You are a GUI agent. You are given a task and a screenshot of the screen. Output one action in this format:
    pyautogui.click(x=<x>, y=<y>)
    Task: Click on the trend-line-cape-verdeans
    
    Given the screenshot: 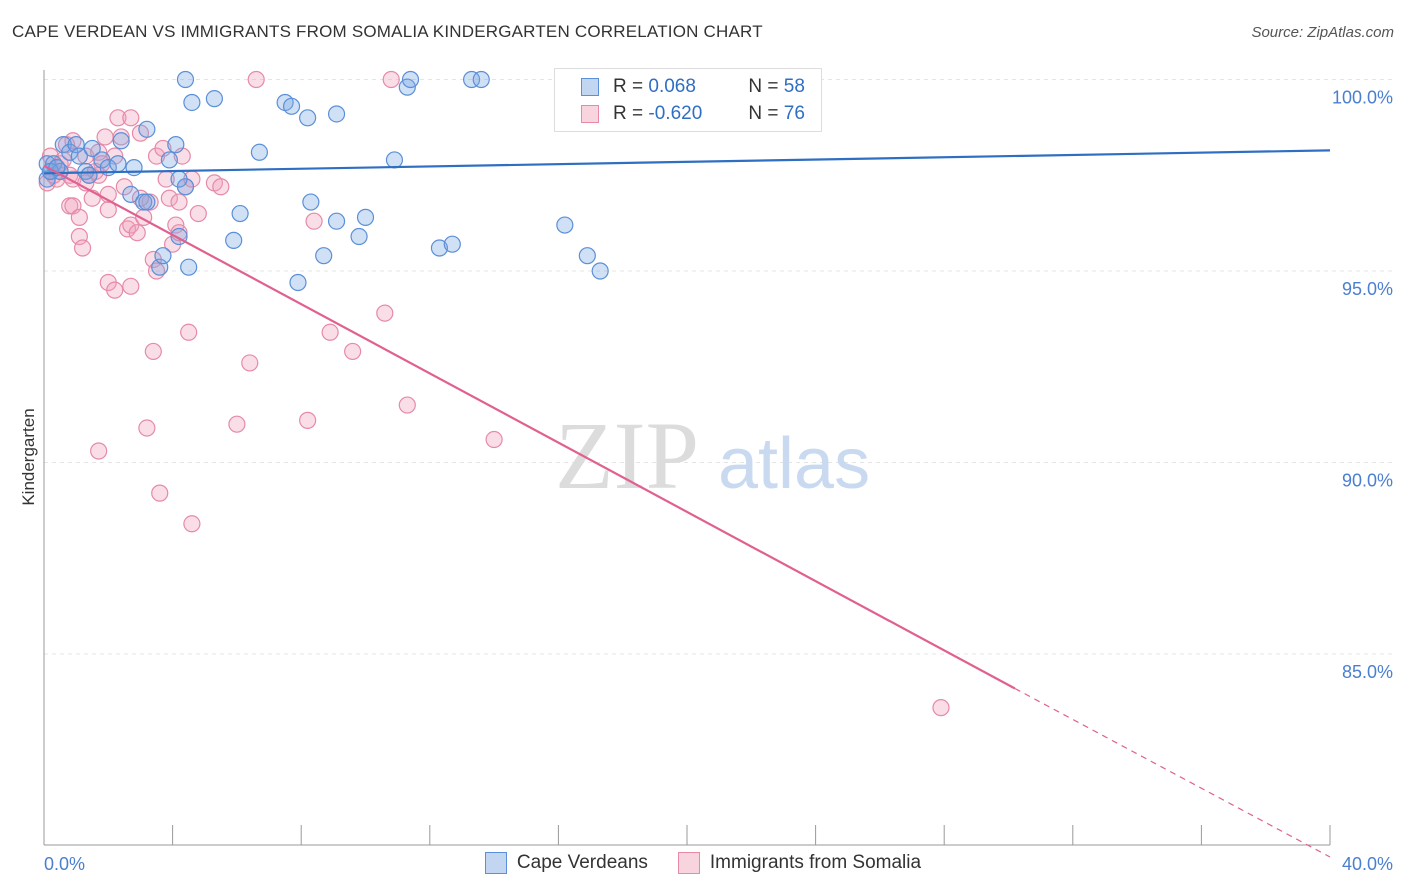 What is the action you would take?
    pyautogui.click(x=687, y=162)
    